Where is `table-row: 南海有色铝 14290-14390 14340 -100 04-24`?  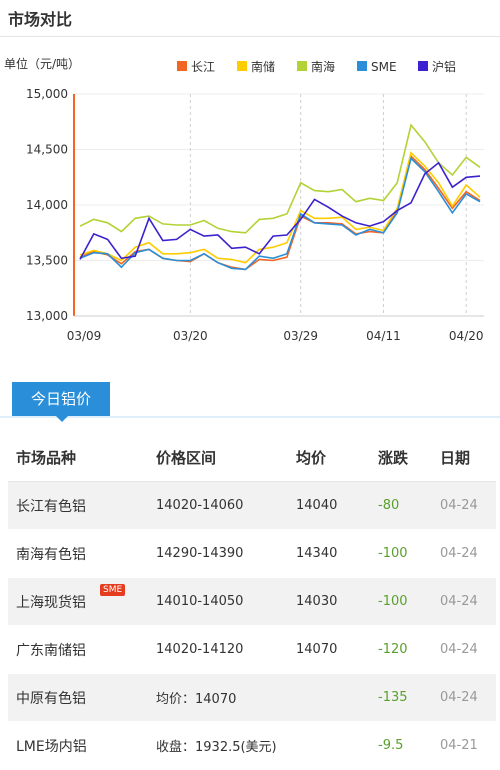
table-row: 南海有色铝 14290-14390 14340 -100 04-24 is located at coordinates (252, 553).